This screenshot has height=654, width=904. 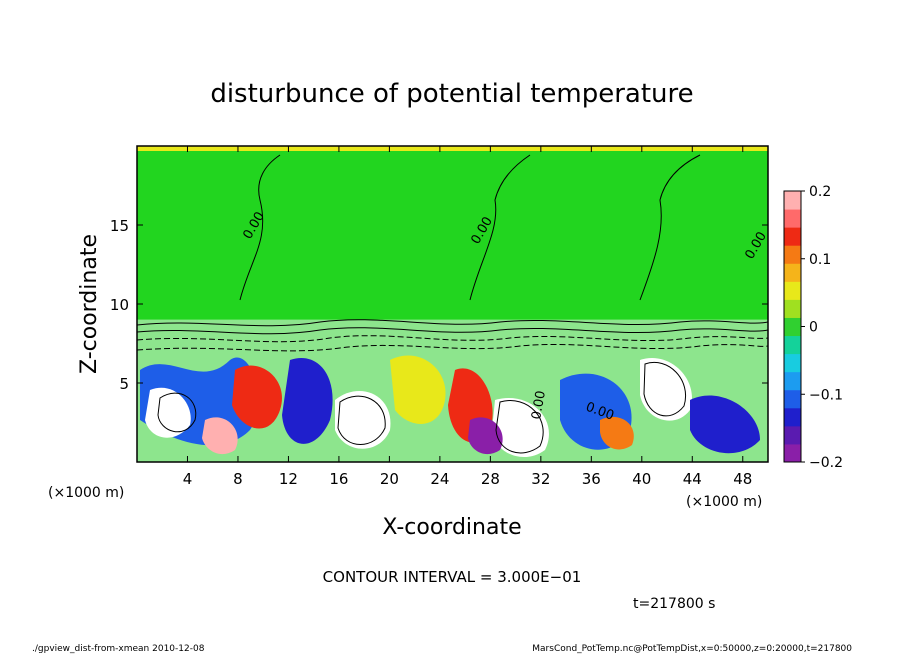 What do you see at coordinates (389, 479) in the screenshot?
I see `x-tick-label: 20` at bounding box center [389, 479].